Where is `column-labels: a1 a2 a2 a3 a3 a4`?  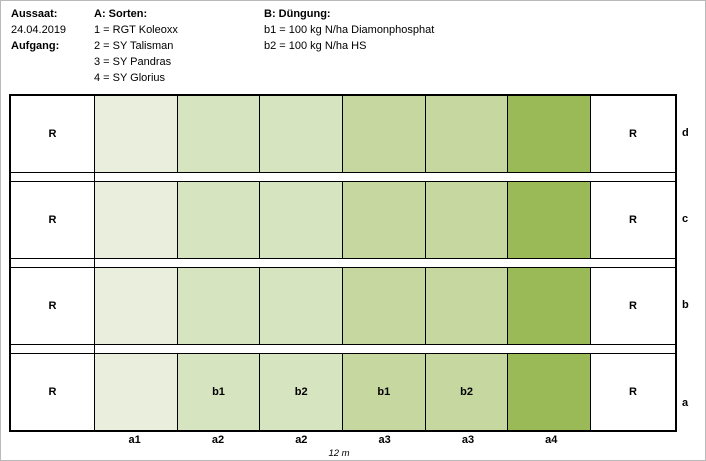 column-labels: a1 a2 a2 a3 a3 a4 is located at coordinates (343, 440).